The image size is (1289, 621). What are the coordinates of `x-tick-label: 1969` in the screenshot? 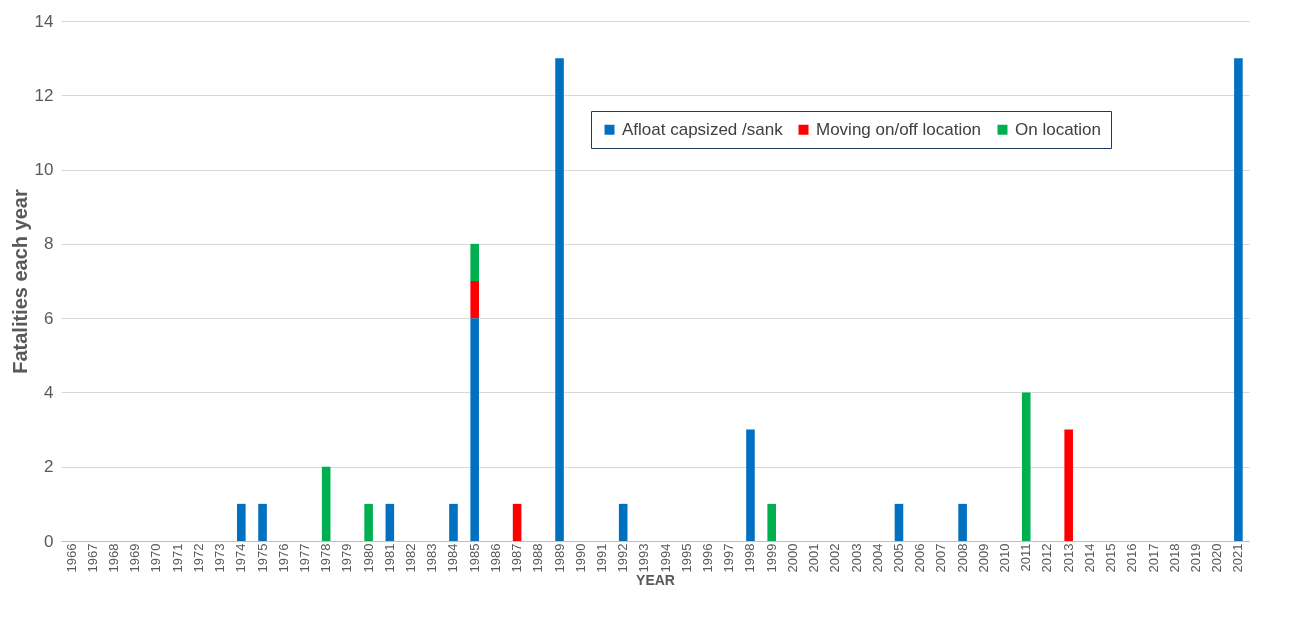 It's located at (135, 558).